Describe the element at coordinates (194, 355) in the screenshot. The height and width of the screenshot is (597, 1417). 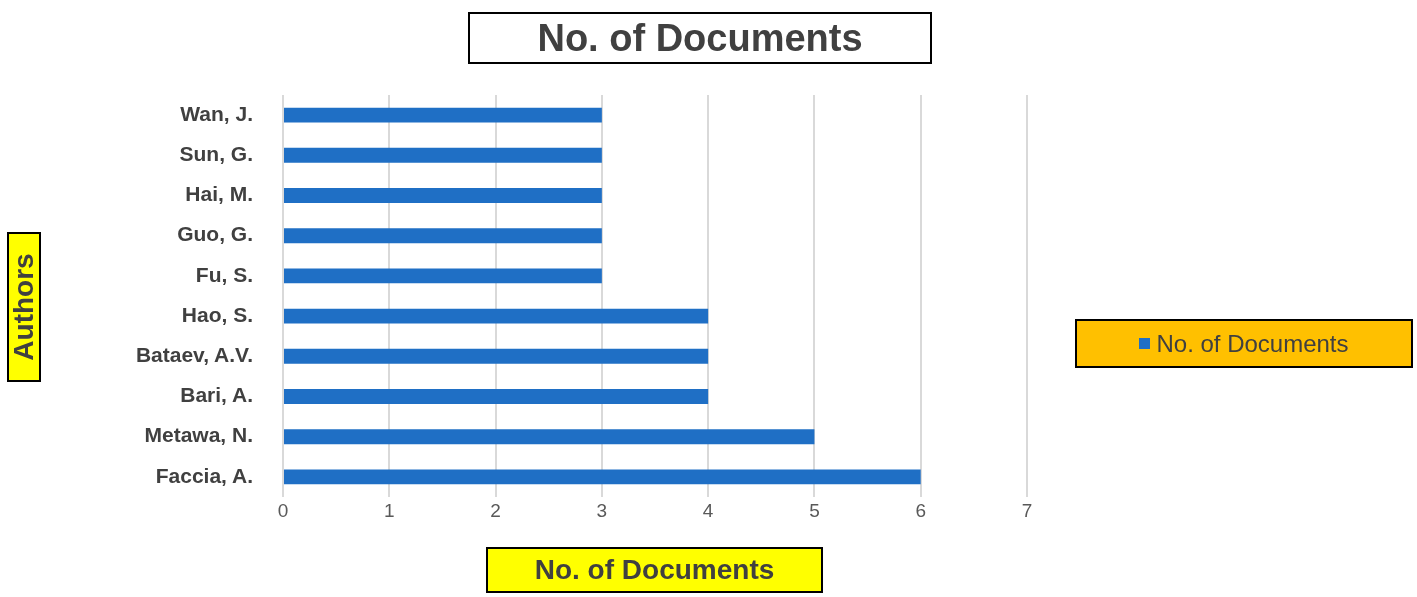
I see `y-tick-label: Bataev, A.V.` at that location.